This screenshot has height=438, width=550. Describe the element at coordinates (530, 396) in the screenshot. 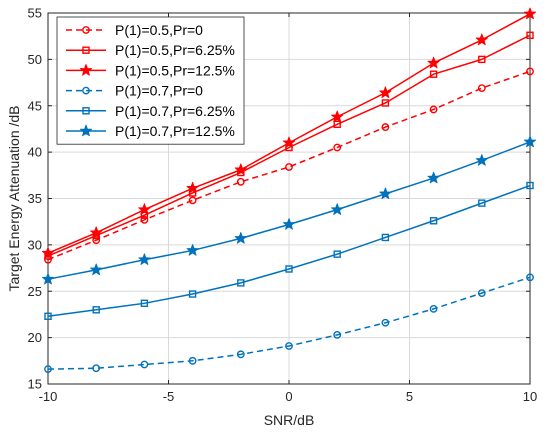

I see `x-tick-label: 10` at that location.